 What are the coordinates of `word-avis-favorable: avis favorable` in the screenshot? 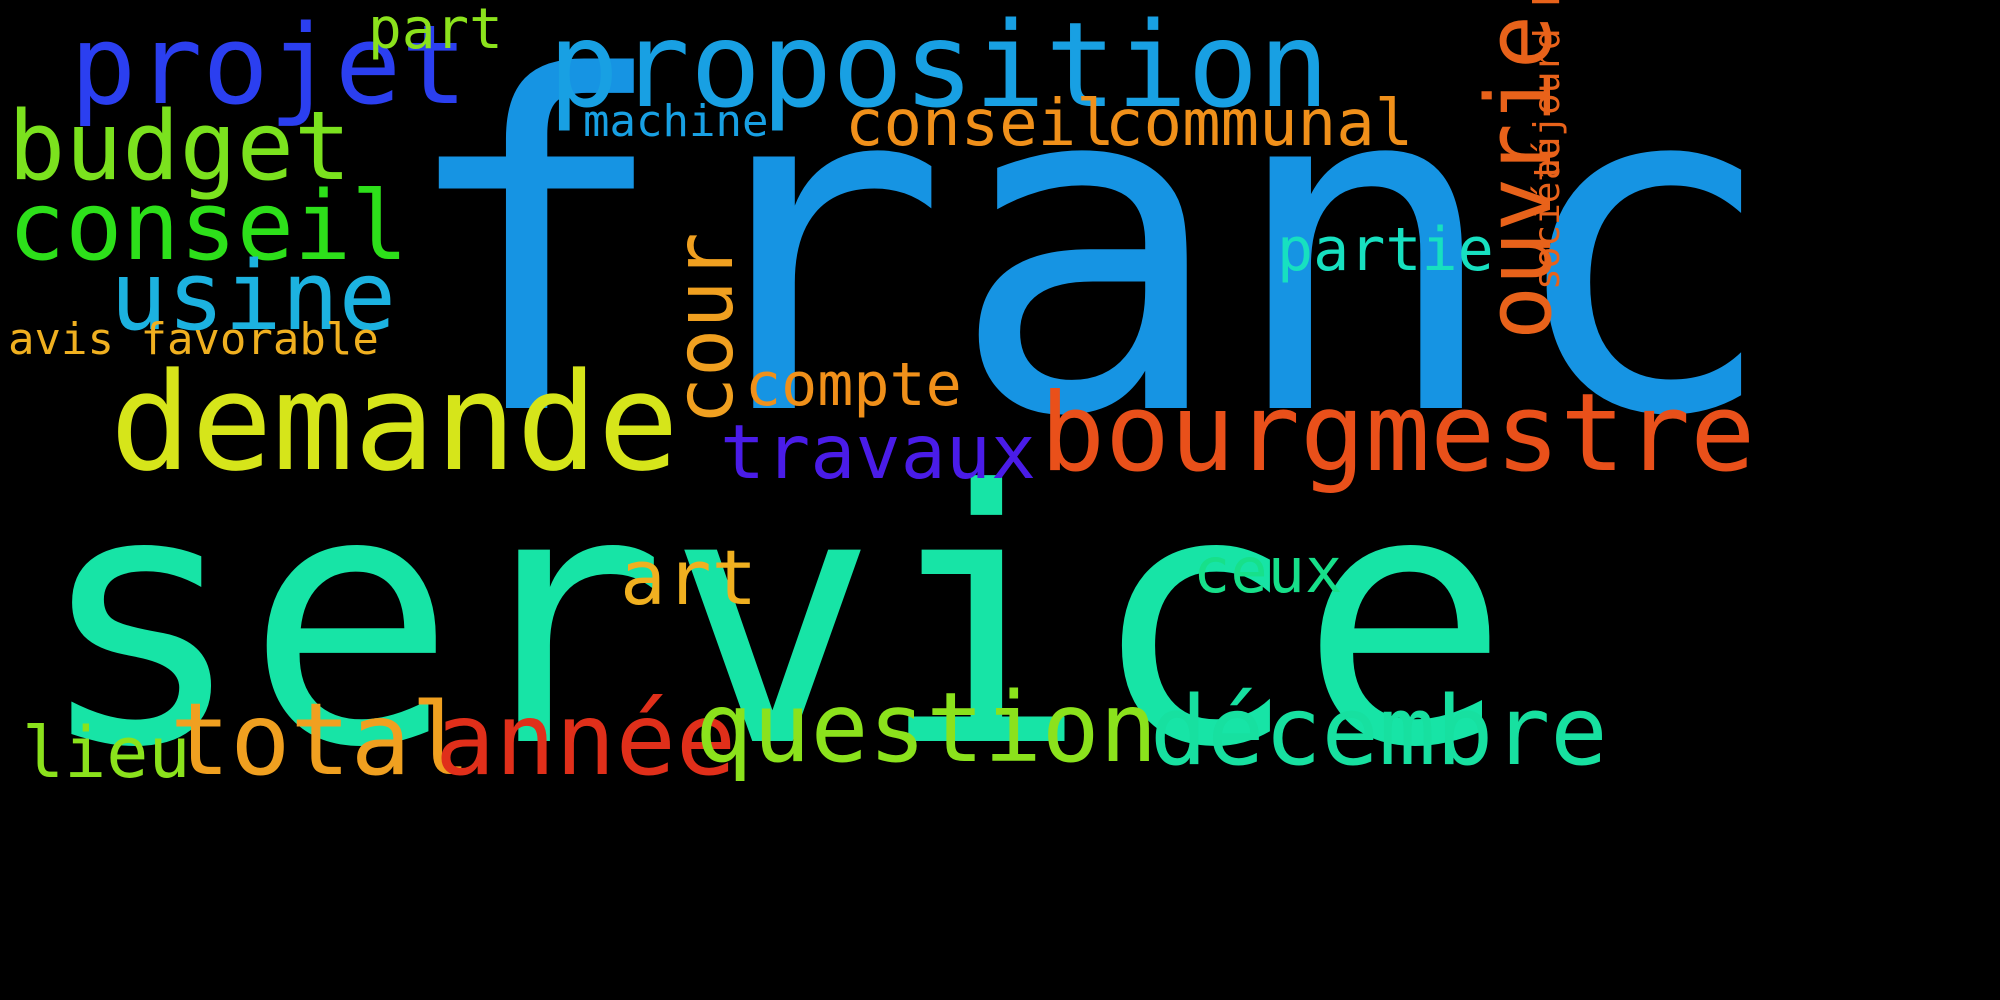 It's located at (193, 339).